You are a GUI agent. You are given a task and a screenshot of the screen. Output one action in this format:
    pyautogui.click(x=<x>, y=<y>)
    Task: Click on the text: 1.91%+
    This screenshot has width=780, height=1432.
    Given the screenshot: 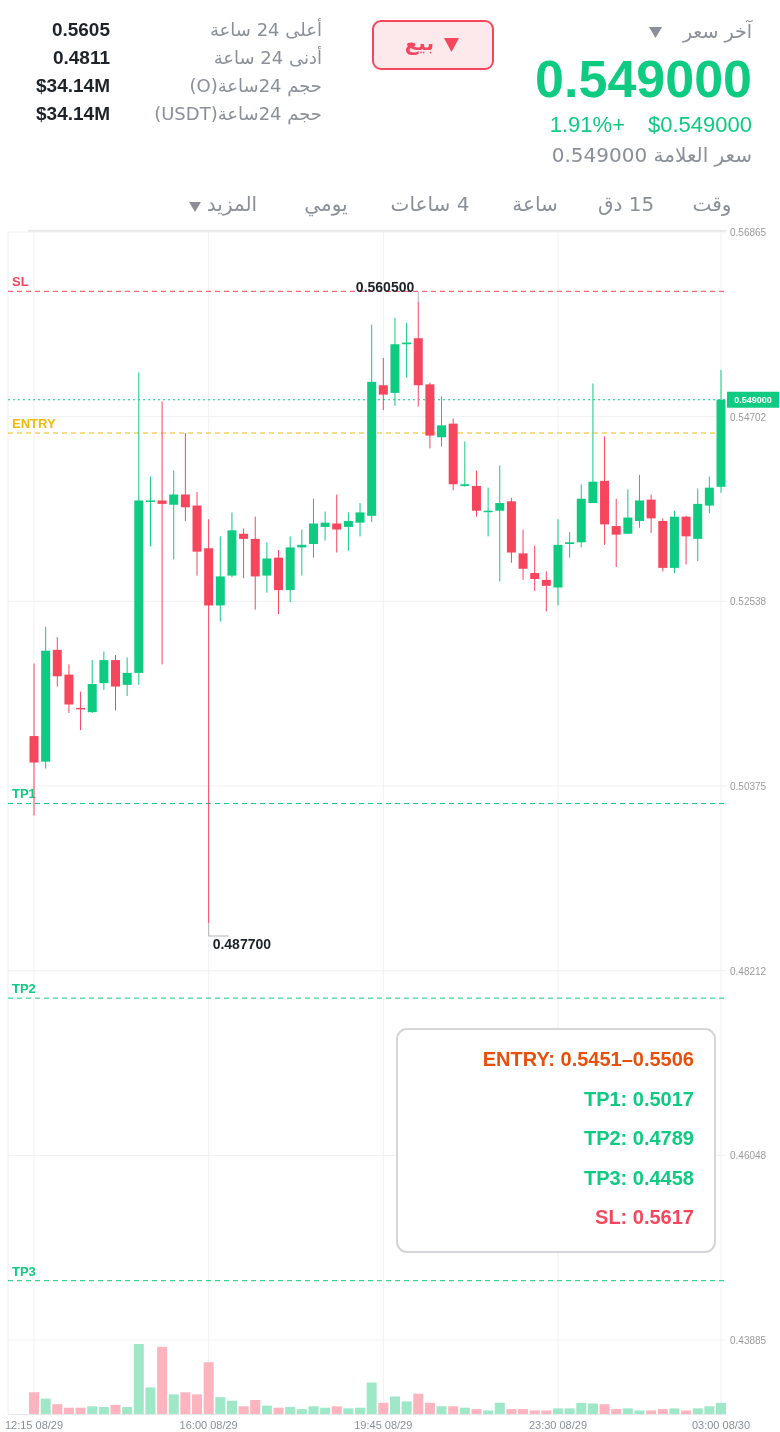 What is the action you would take?
    pyautogui.click(x=587, y=125)
    